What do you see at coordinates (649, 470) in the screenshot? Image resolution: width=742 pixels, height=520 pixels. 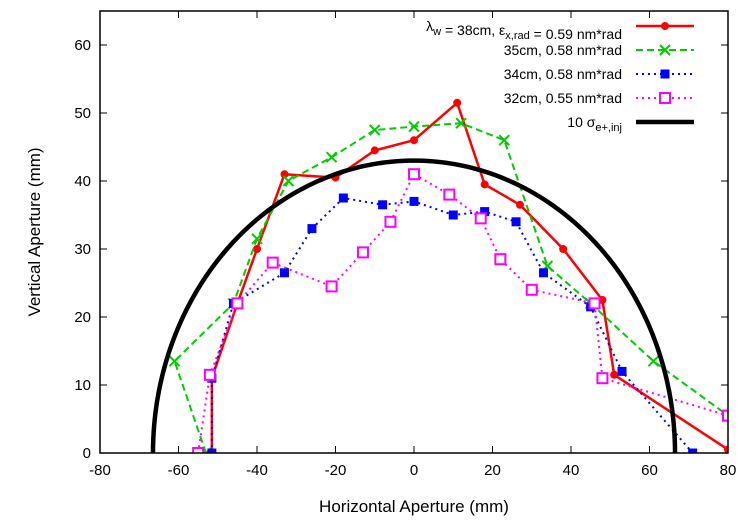 I see `x-tick-label-7: 60` at bounding box center [649, 470].